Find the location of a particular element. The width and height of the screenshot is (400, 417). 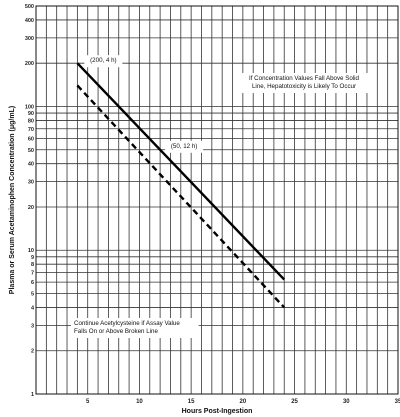

acetylcysteine-note-text: Falls On or Above Broken Line is located at coordinates (116, 331).